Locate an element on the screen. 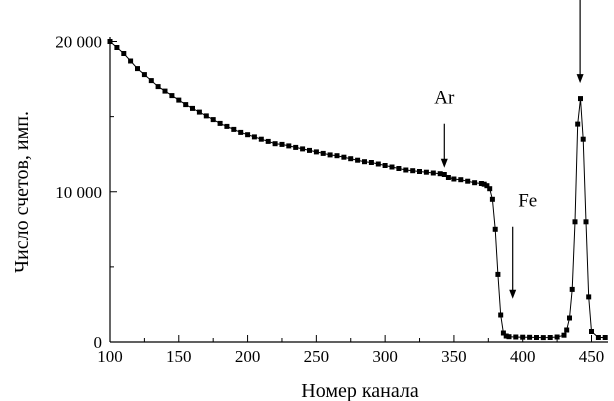 Image resolution: width=614 pixels, height=401 pixels. x-tick-label: 400 is located at coordinates (523, 356).